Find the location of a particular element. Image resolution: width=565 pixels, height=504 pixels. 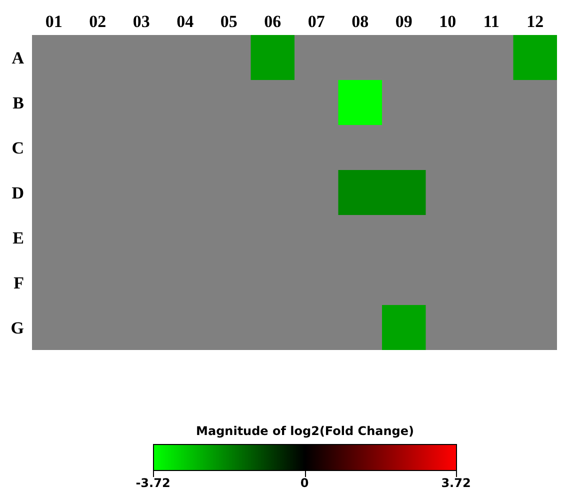

x-tick-label: 09 is located at coordinates (403, 21).